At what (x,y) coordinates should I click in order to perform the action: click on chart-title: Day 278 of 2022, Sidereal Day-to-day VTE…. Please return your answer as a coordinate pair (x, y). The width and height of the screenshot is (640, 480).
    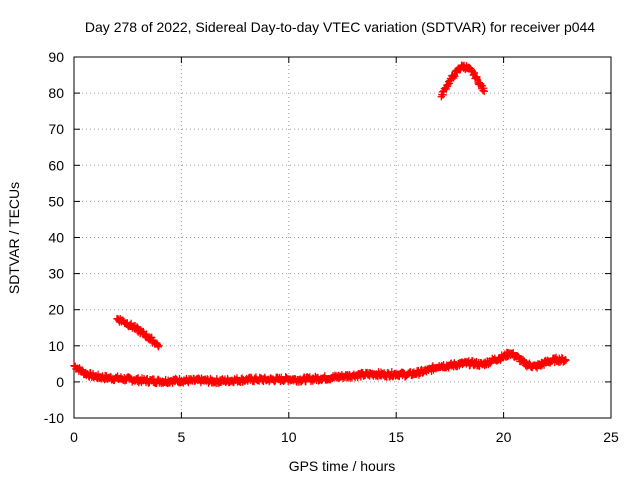
    Looking at the image, I should click on (340, 27).